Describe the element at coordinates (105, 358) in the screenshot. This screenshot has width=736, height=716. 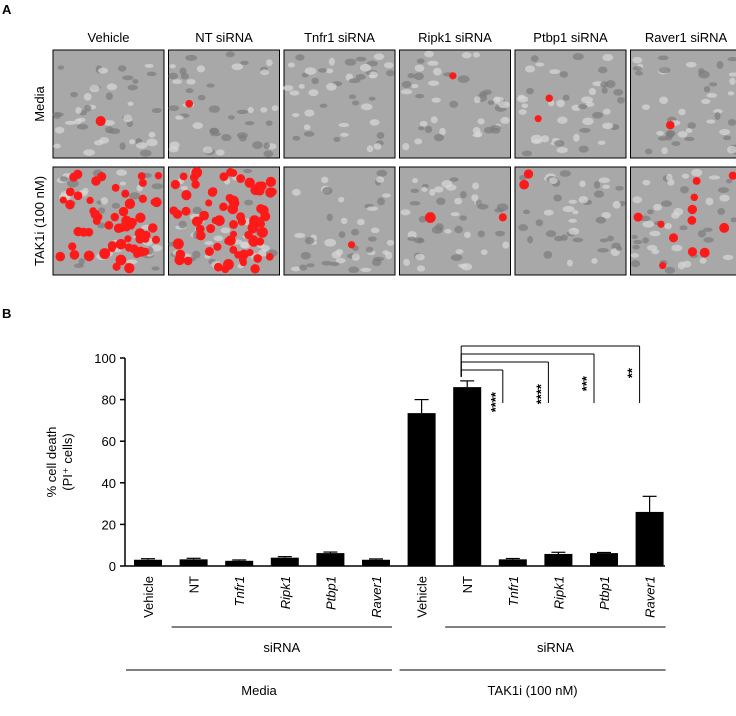
I see `y-tick-label: 100` at that location.